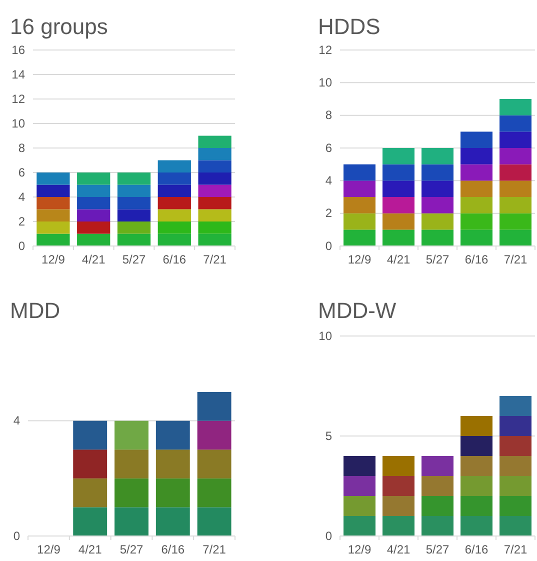  Describe the element at coordinates (19, 74) in the screenshot. I see `y-tick-label: 14` at that location.